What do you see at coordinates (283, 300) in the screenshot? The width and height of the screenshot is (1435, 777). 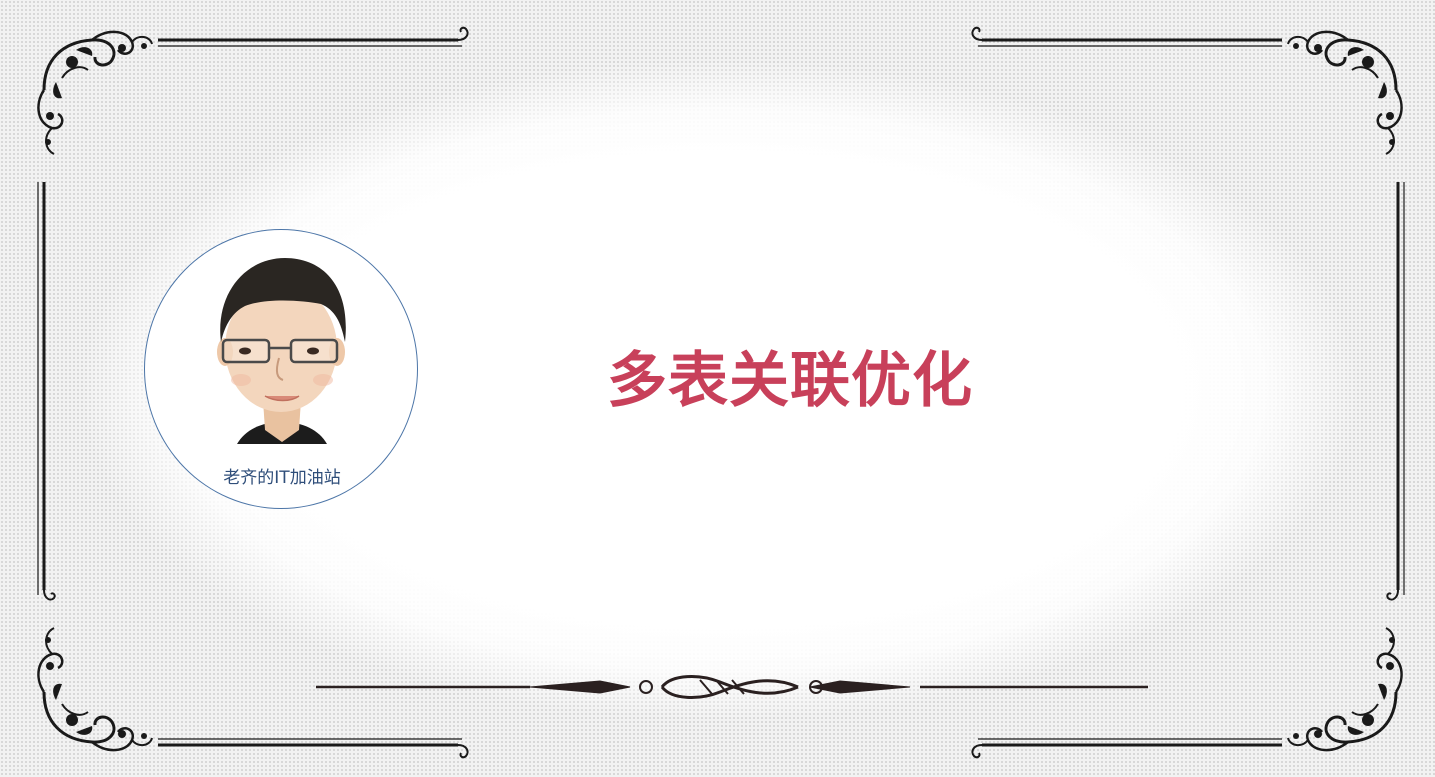 I see `avatar-hair` at bounding box center [283, 300].